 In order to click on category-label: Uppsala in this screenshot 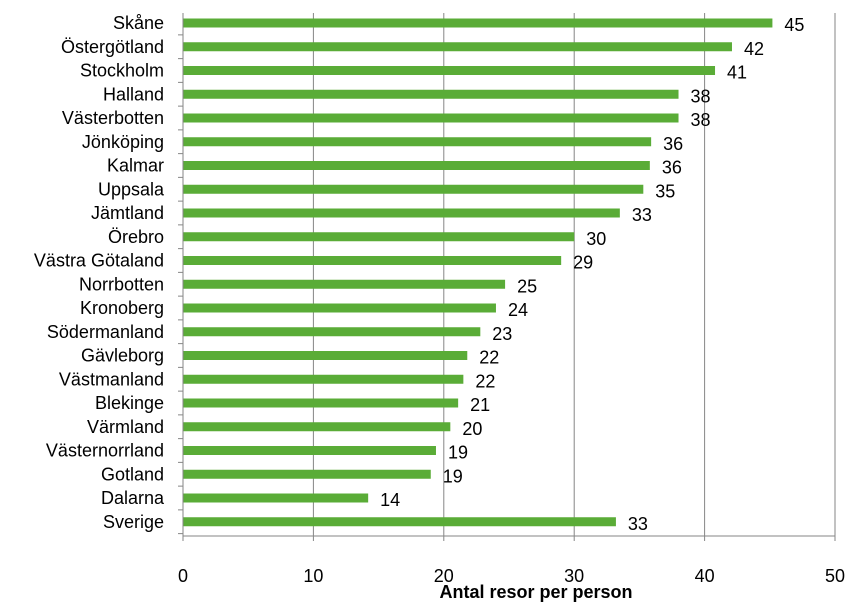, I will do `click(131, 189)`.